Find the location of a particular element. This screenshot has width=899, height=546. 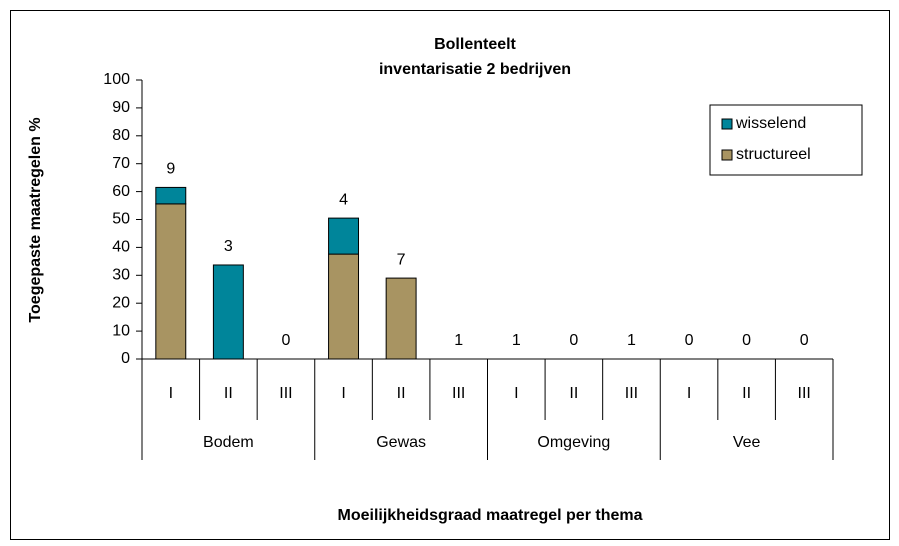

count-label: 7 is located at coordinates (401, 259).